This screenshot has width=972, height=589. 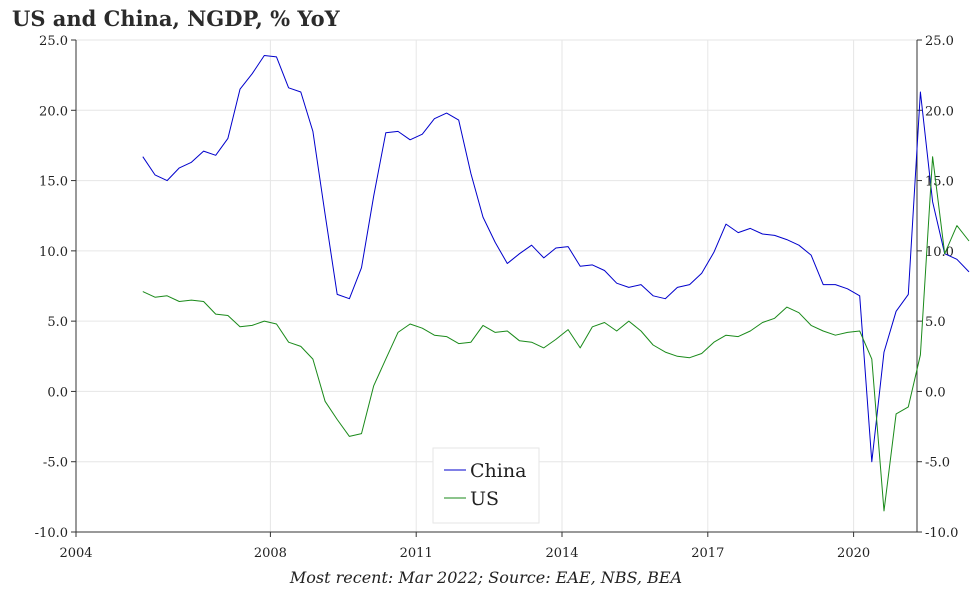 What do you see at coordinates (935, 322) in the screenshot?
I see `y-tick-label-right: 5.0` at bounding box center [935, 322].